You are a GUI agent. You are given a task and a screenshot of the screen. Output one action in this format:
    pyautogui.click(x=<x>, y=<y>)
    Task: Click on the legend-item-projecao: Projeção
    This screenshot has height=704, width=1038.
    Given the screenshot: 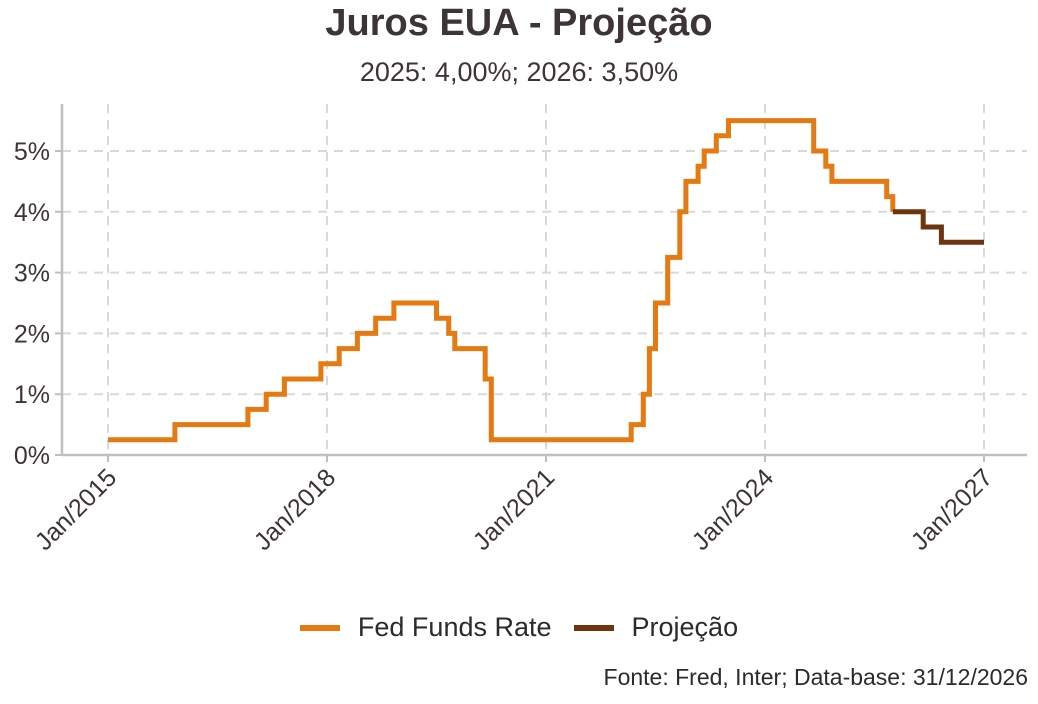 What is the action you would take?
    pyautogui.click(x=656, y=627)
    